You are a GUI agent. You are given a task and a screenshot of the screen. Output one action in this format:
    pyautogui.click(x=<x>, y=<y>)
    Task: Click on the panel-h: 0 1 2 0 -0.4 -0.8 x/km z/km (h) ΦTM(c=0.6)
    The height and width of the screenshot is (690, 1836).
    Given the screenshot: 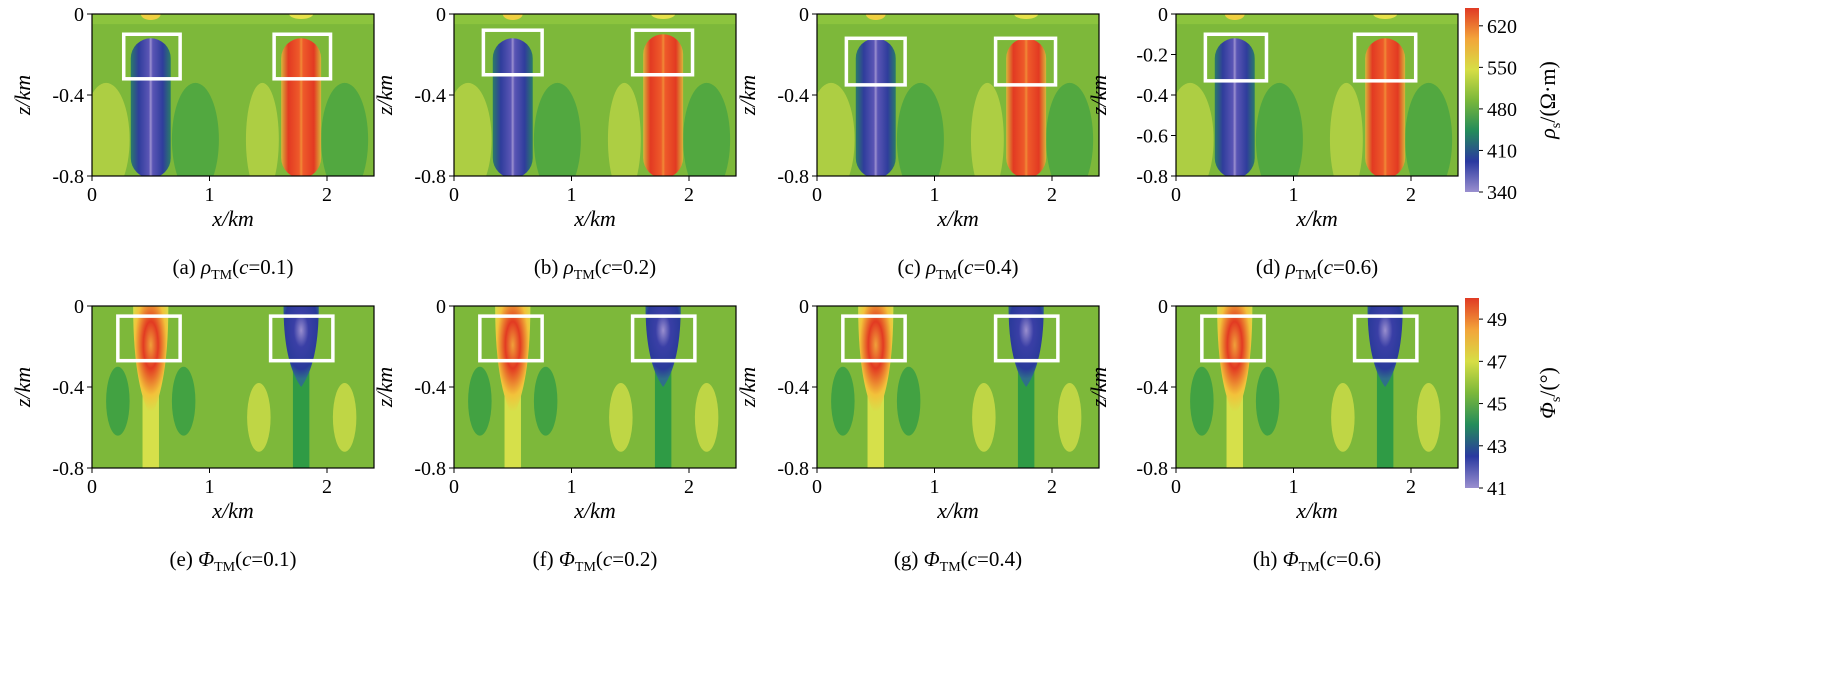 What is the action you would take?
    pyautogui.click(x=1272, y=435)
    